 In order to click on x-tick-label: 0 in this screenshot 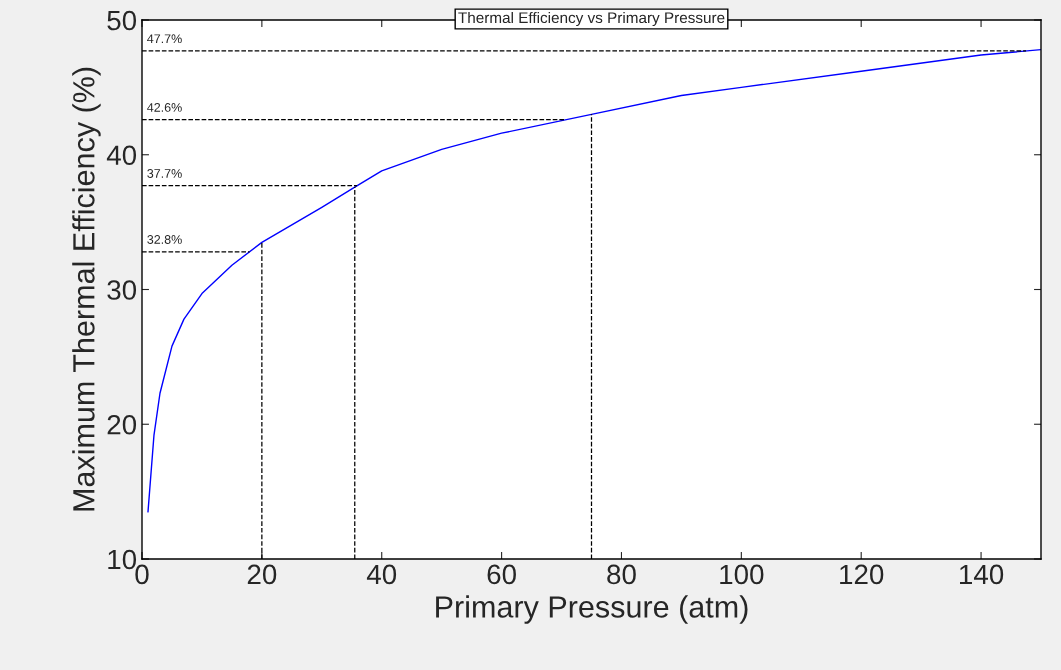, I will do `click(142, 574)`.